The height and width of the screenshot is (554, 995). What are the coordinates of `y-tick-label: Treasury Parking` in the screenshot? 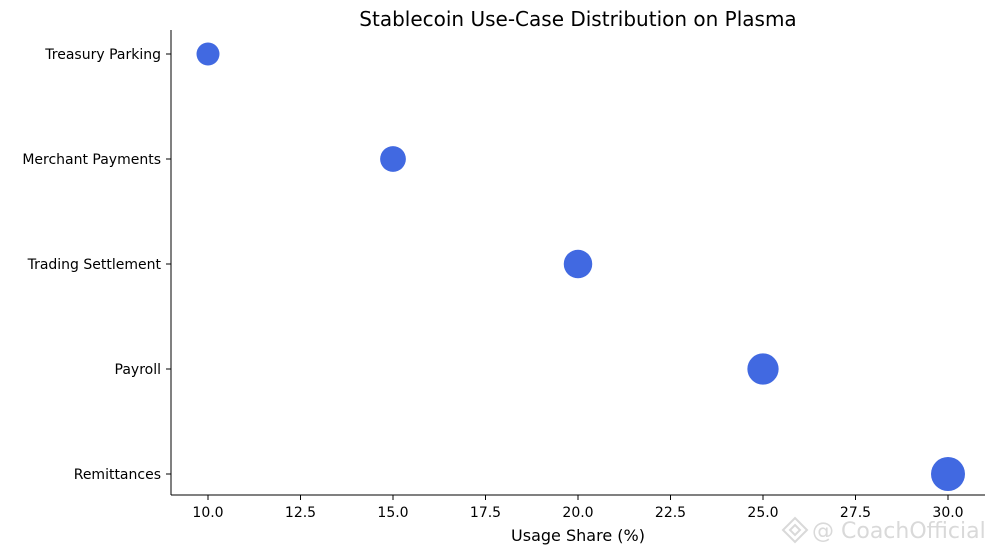 It's located at (102, 55).